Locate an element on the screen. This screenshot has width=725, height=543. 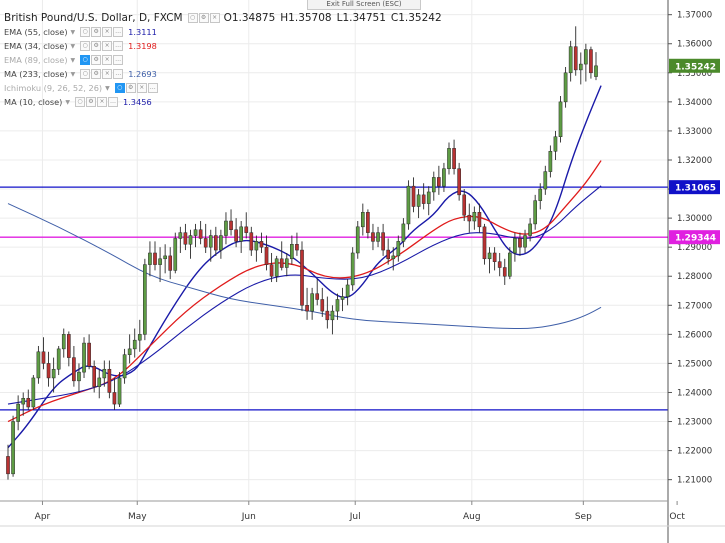
indicator-row: EMA (55, close) ▼ ○ ⚙ ×… 1.3111 is located at coordinates (225, 32).